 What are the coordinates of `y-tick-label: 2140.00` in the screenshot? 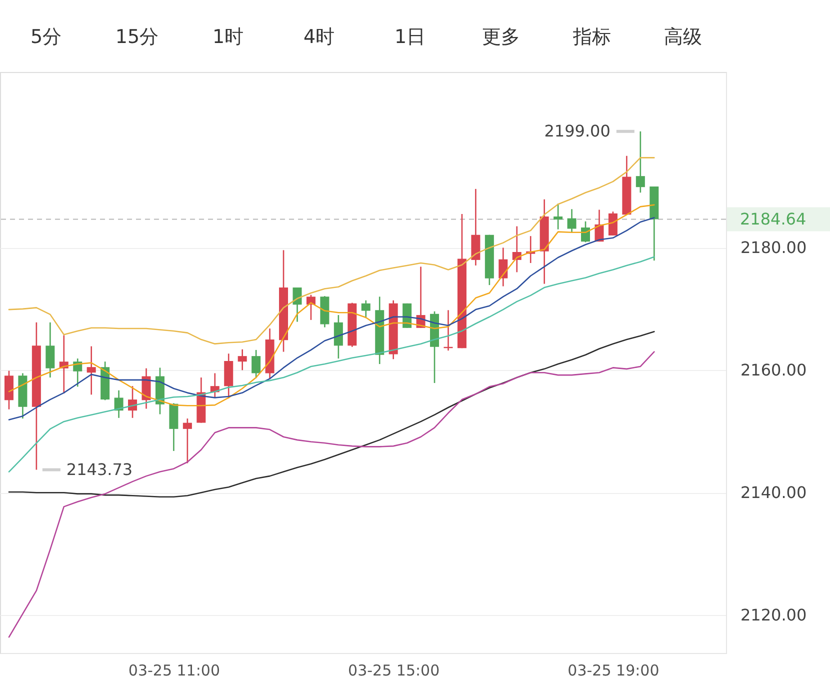 It's located at (773, 492).